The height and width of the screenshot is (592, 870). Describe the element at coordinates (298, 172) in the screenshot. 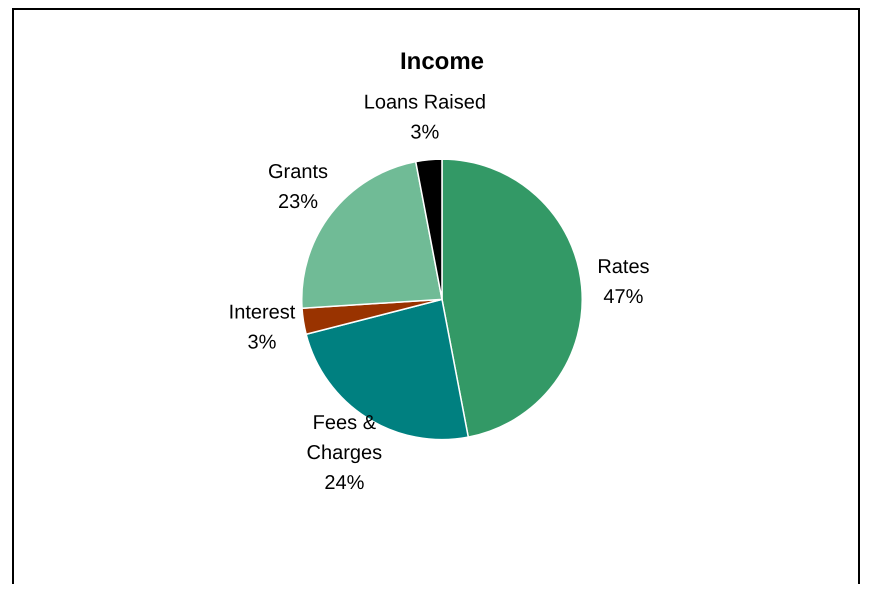

I see `slice-label: Grants` at that location.